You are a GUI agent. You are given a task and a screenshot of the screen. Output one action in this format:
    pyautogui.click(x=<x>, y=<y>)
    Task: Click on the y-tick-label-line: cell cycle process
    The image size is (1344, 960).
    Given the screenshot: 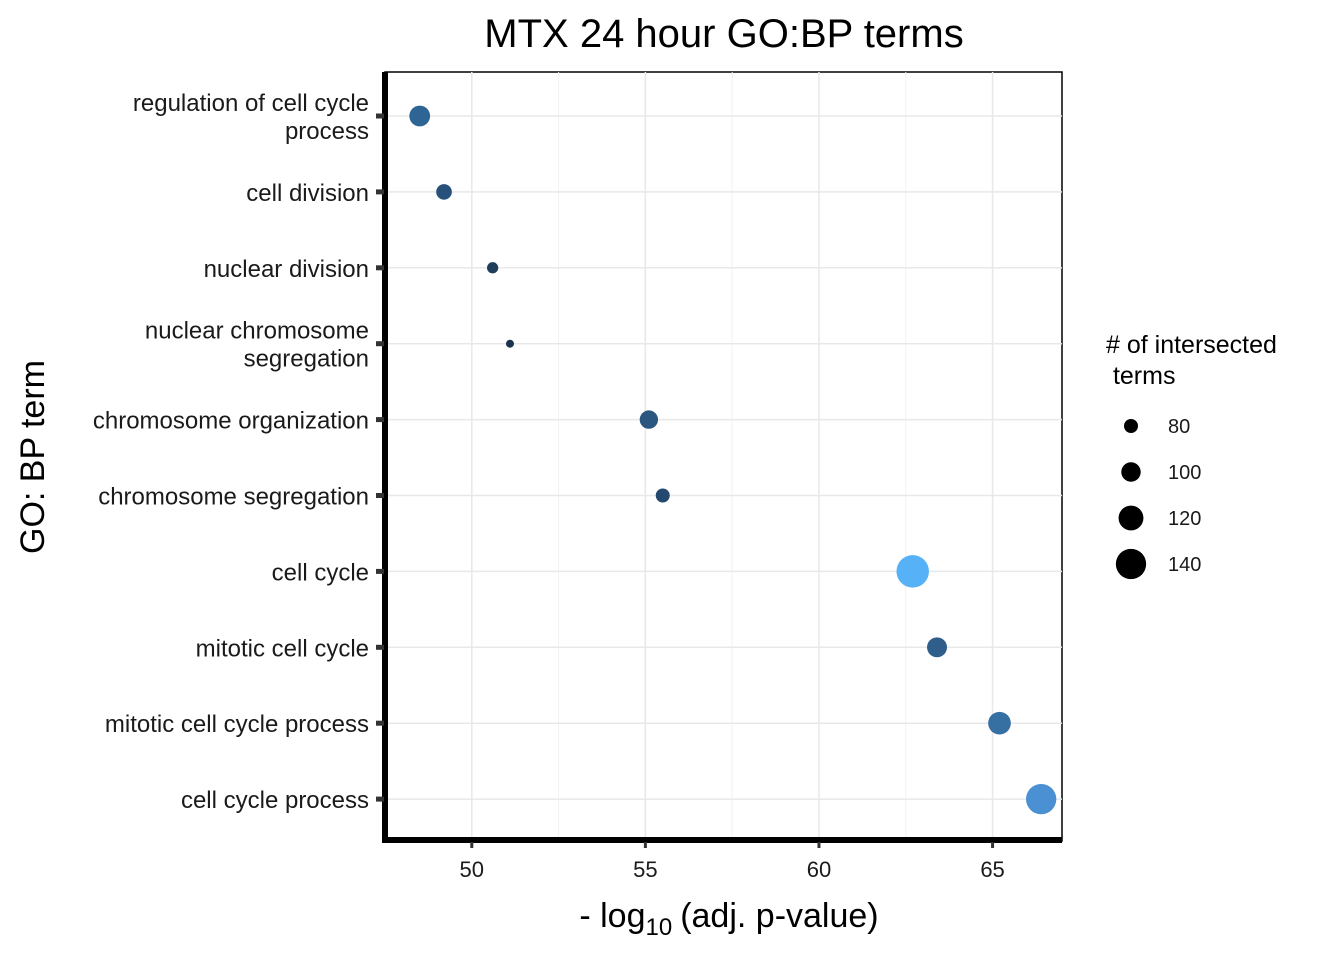 What is the action you would take?
    pyautogui.click(x=275, y=800)
    